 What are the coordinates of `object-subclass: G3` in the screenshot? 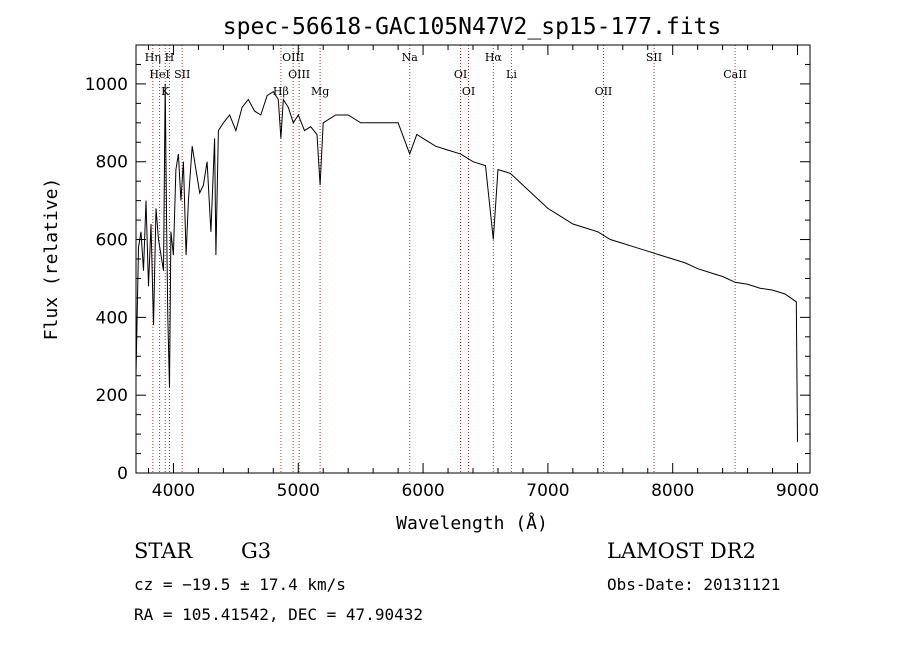 It's located at (256, 551).